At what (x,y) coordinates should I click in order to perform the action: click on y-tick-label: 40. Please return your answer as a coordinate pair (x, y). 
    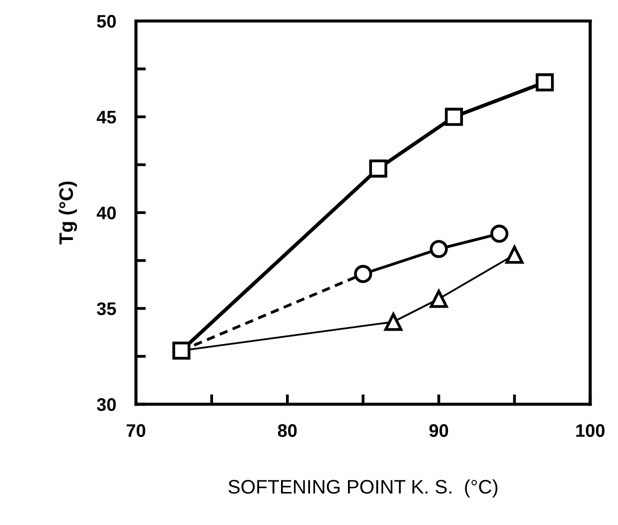
    Looking at the image, I should click on (106, 213).